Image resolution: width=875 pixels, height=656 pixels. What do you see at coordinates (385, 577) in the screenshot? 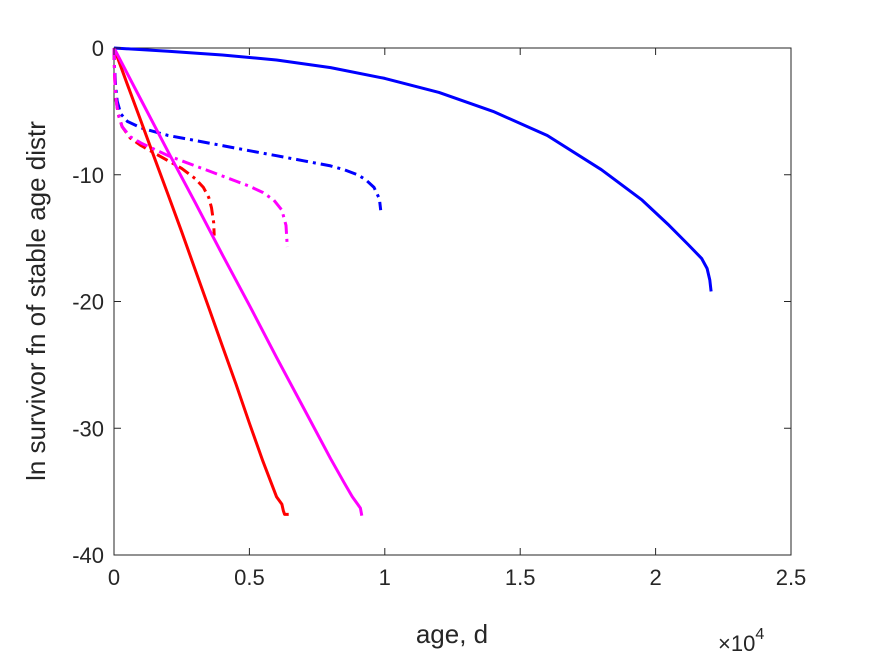
I see `x-tick-label: 1` at bounding box center [385, 577].